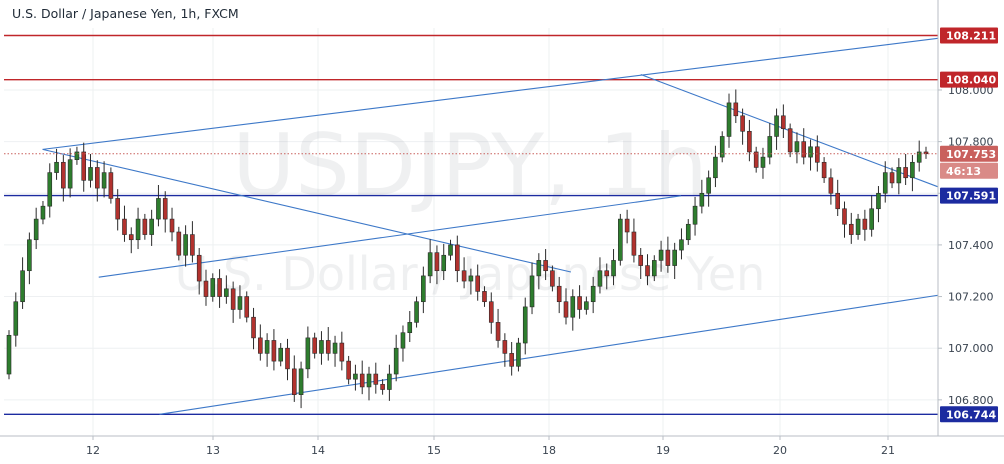  I want to click on current-price-label-box, so click(969, 153).